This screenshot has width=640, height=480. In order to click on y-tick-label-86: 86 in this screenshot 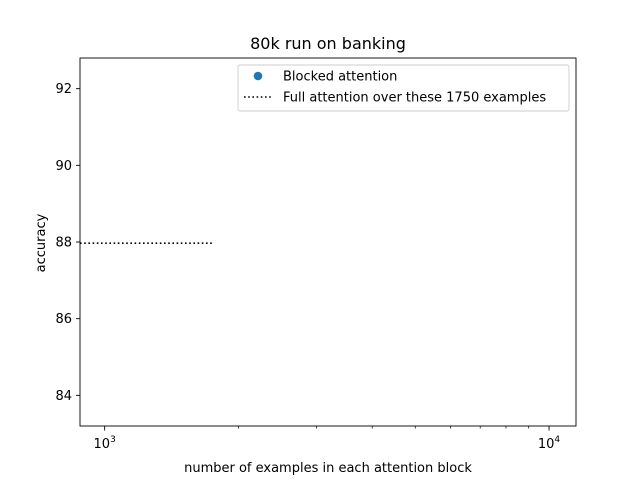, I will do `click(63, 319)`.